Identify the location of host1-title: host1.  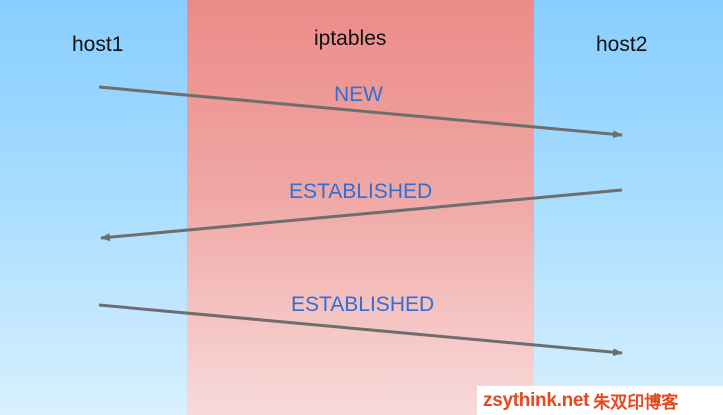
(98, 44).